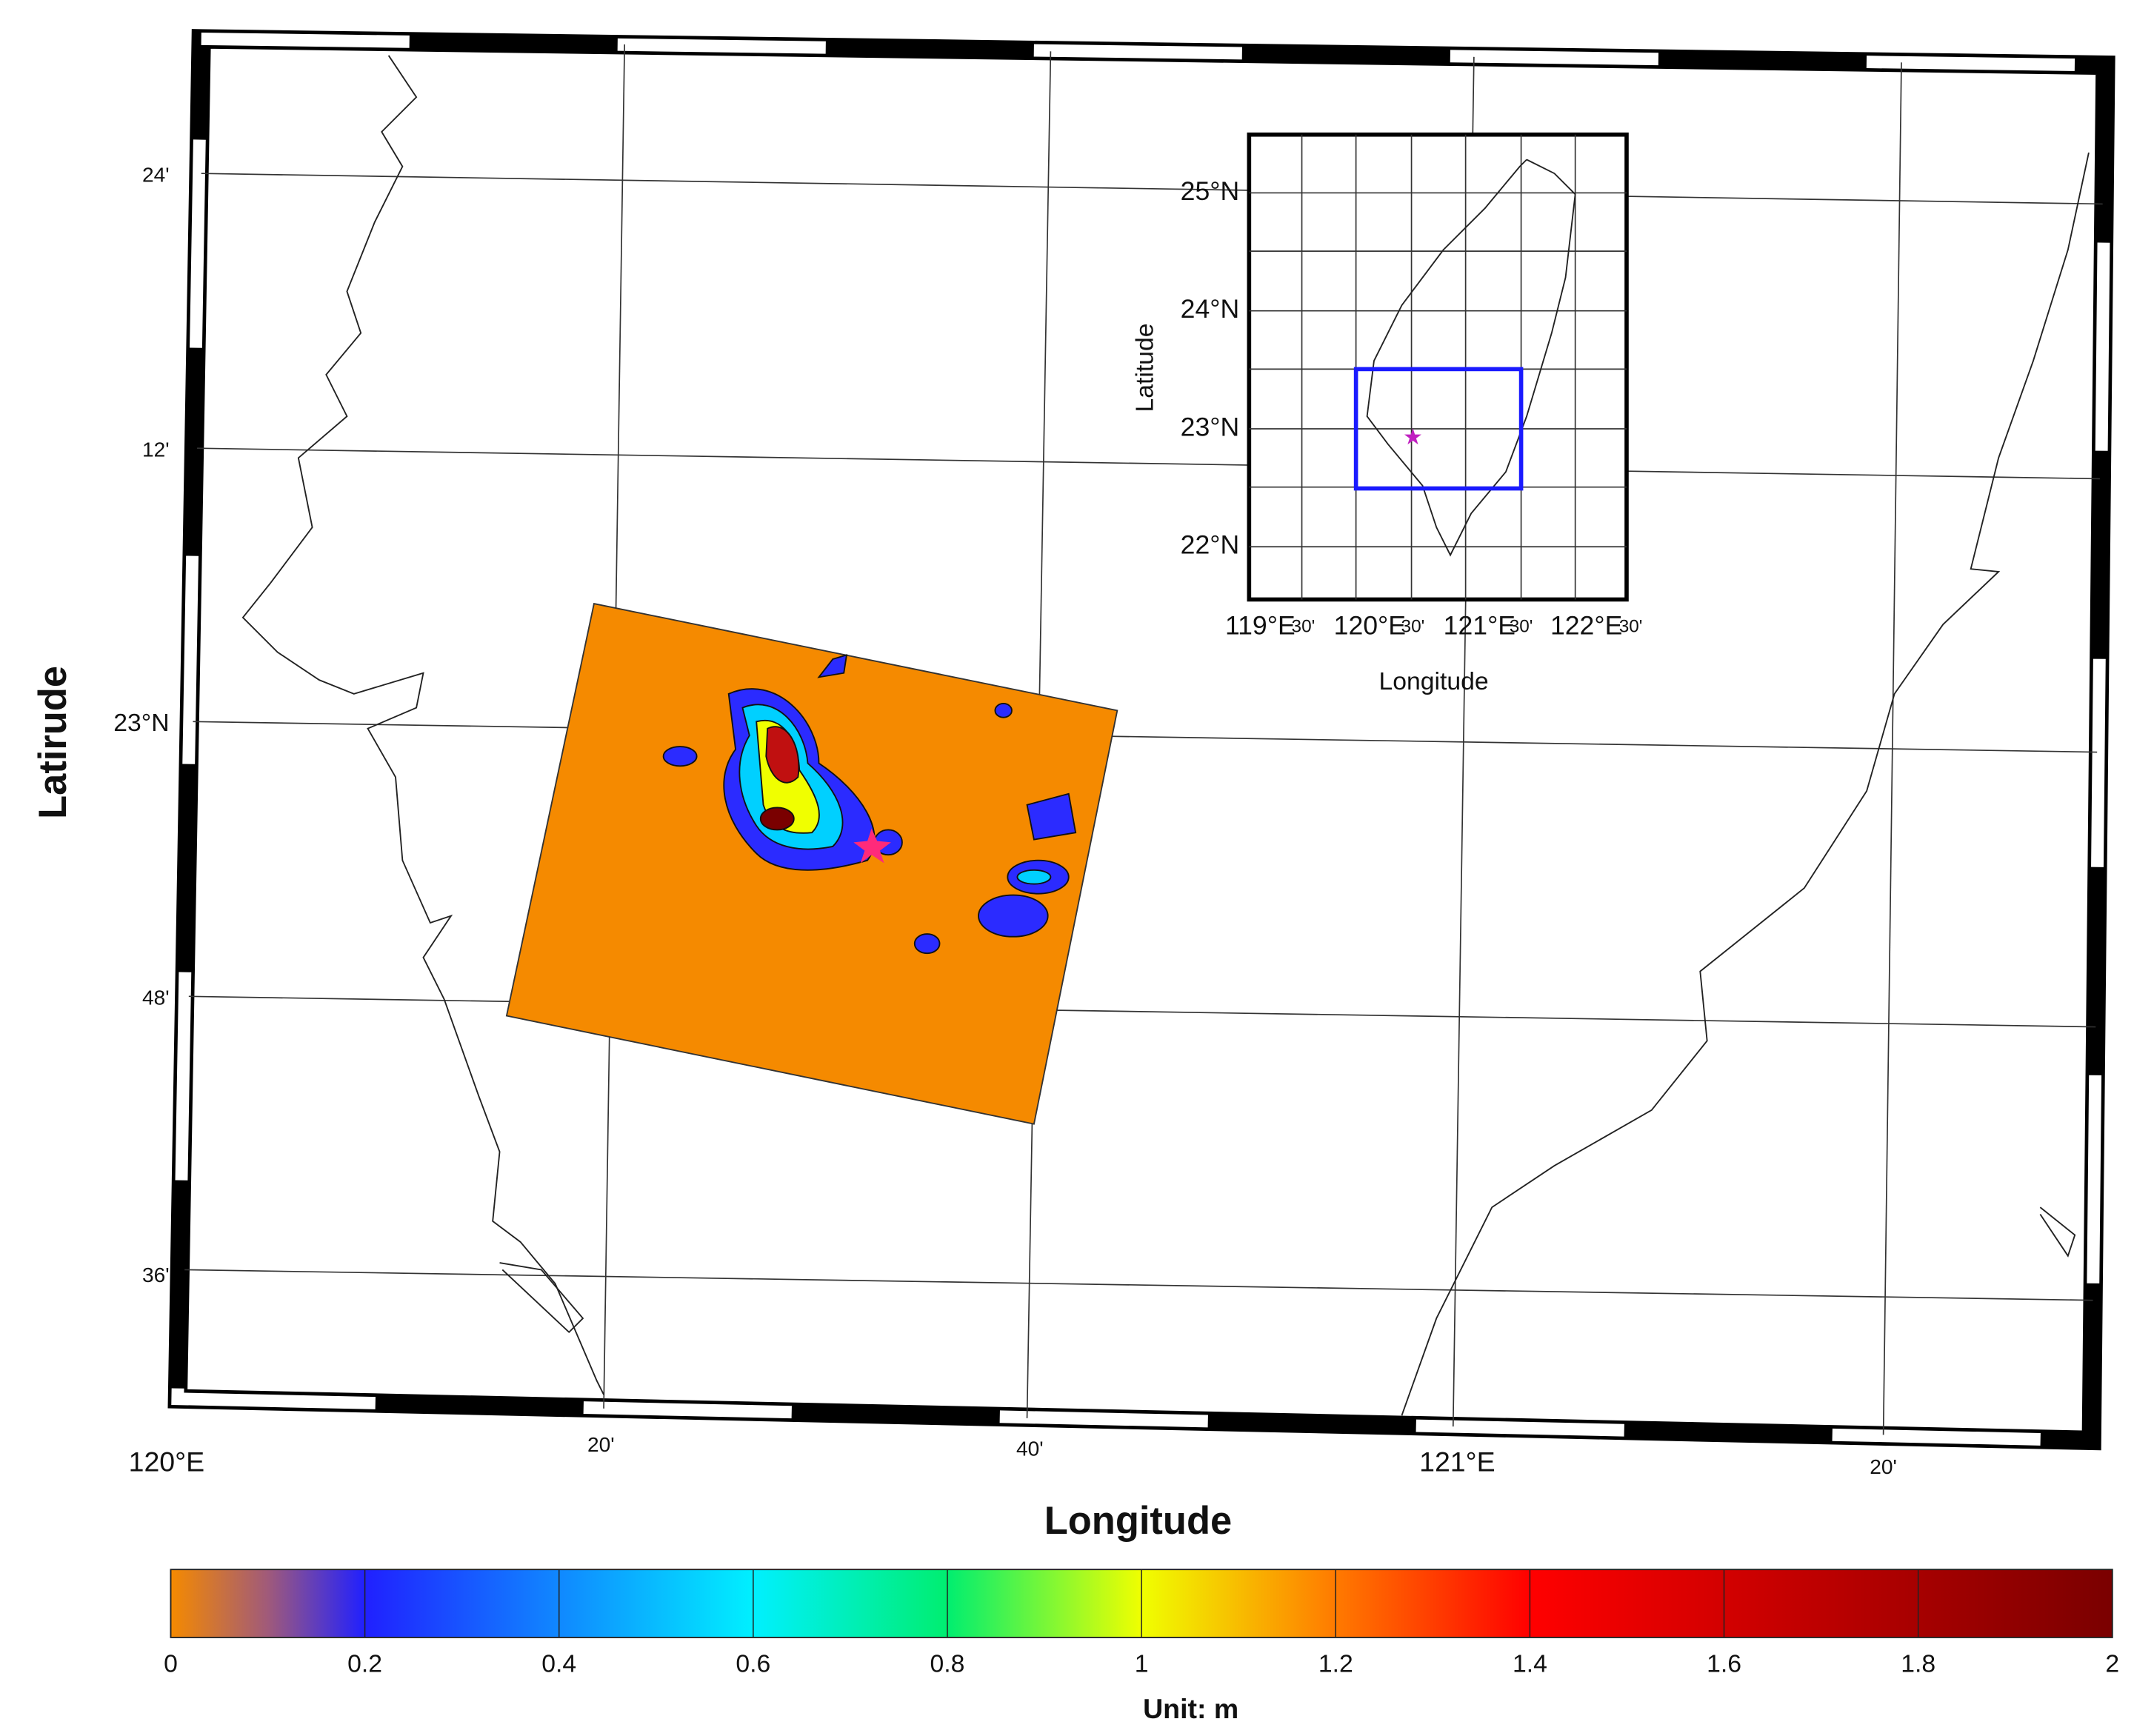 This screenshot has height=1736, width=2154. Describe the element at coordinates (1142, 1663) in the screenshot. I see `colorbar-tick-label: 1` at that location.